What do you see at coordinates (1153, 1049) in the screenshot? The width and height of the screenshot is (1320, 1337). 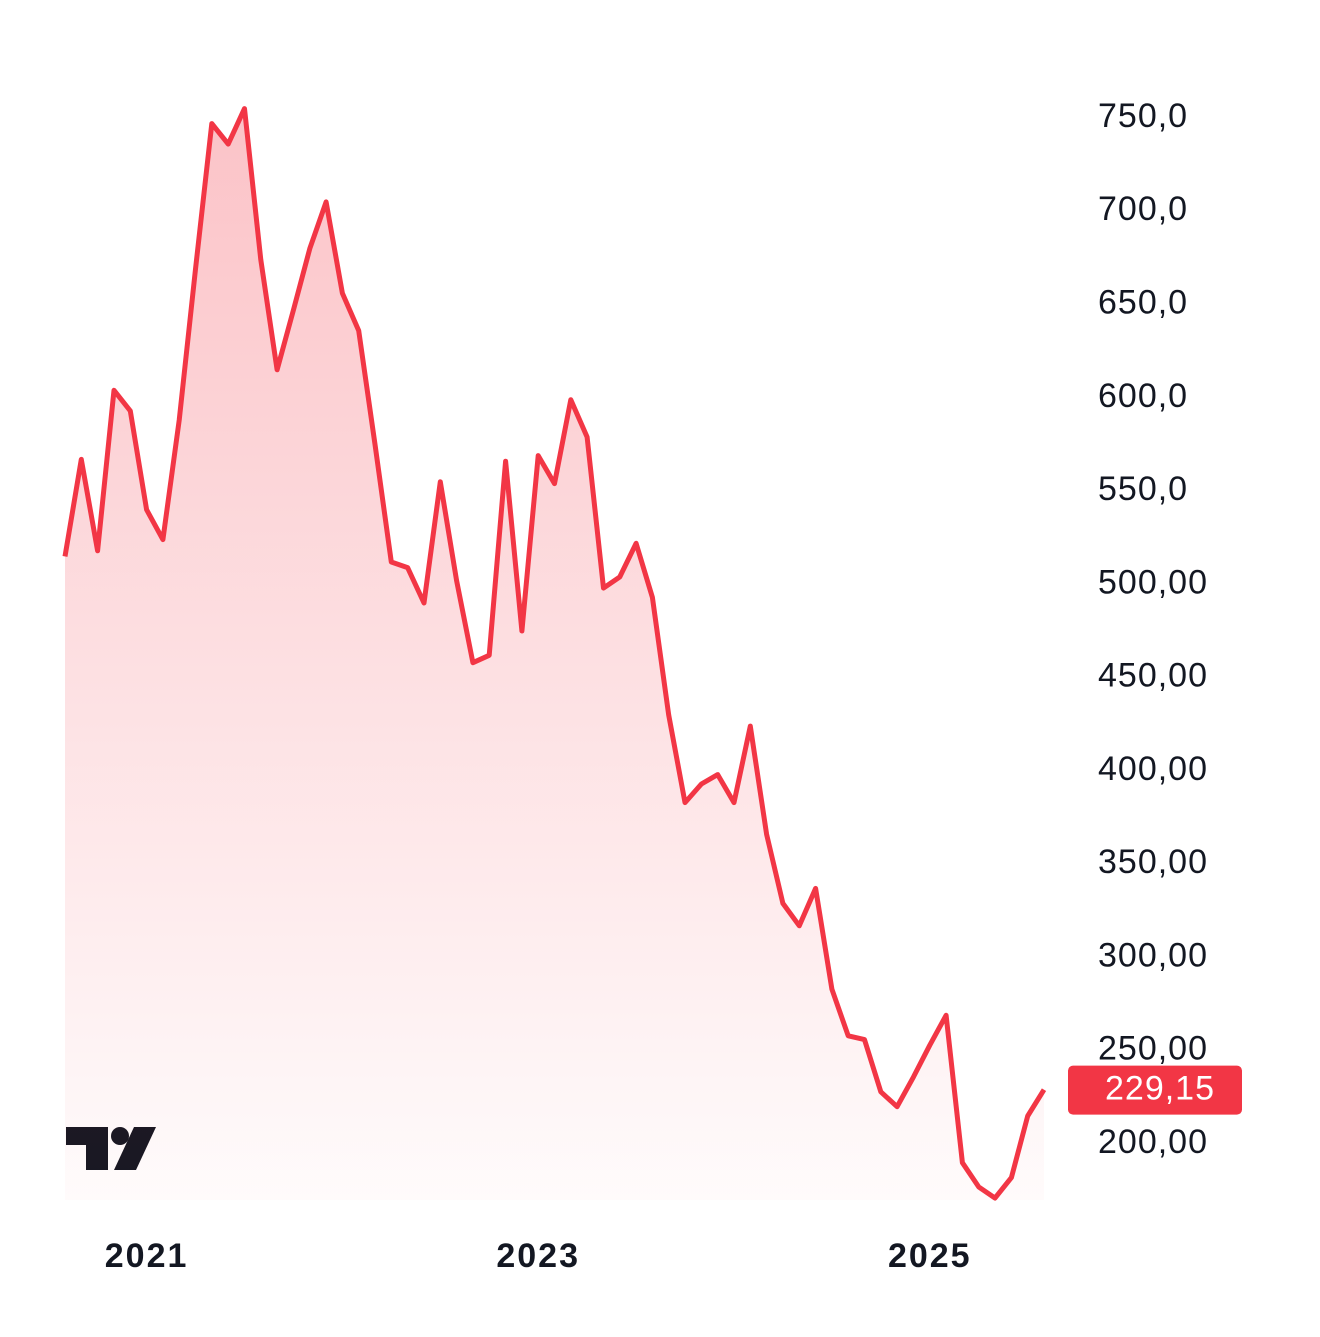 I see `y-tick-label: 250,00` at bounding box center [1153, 1049].